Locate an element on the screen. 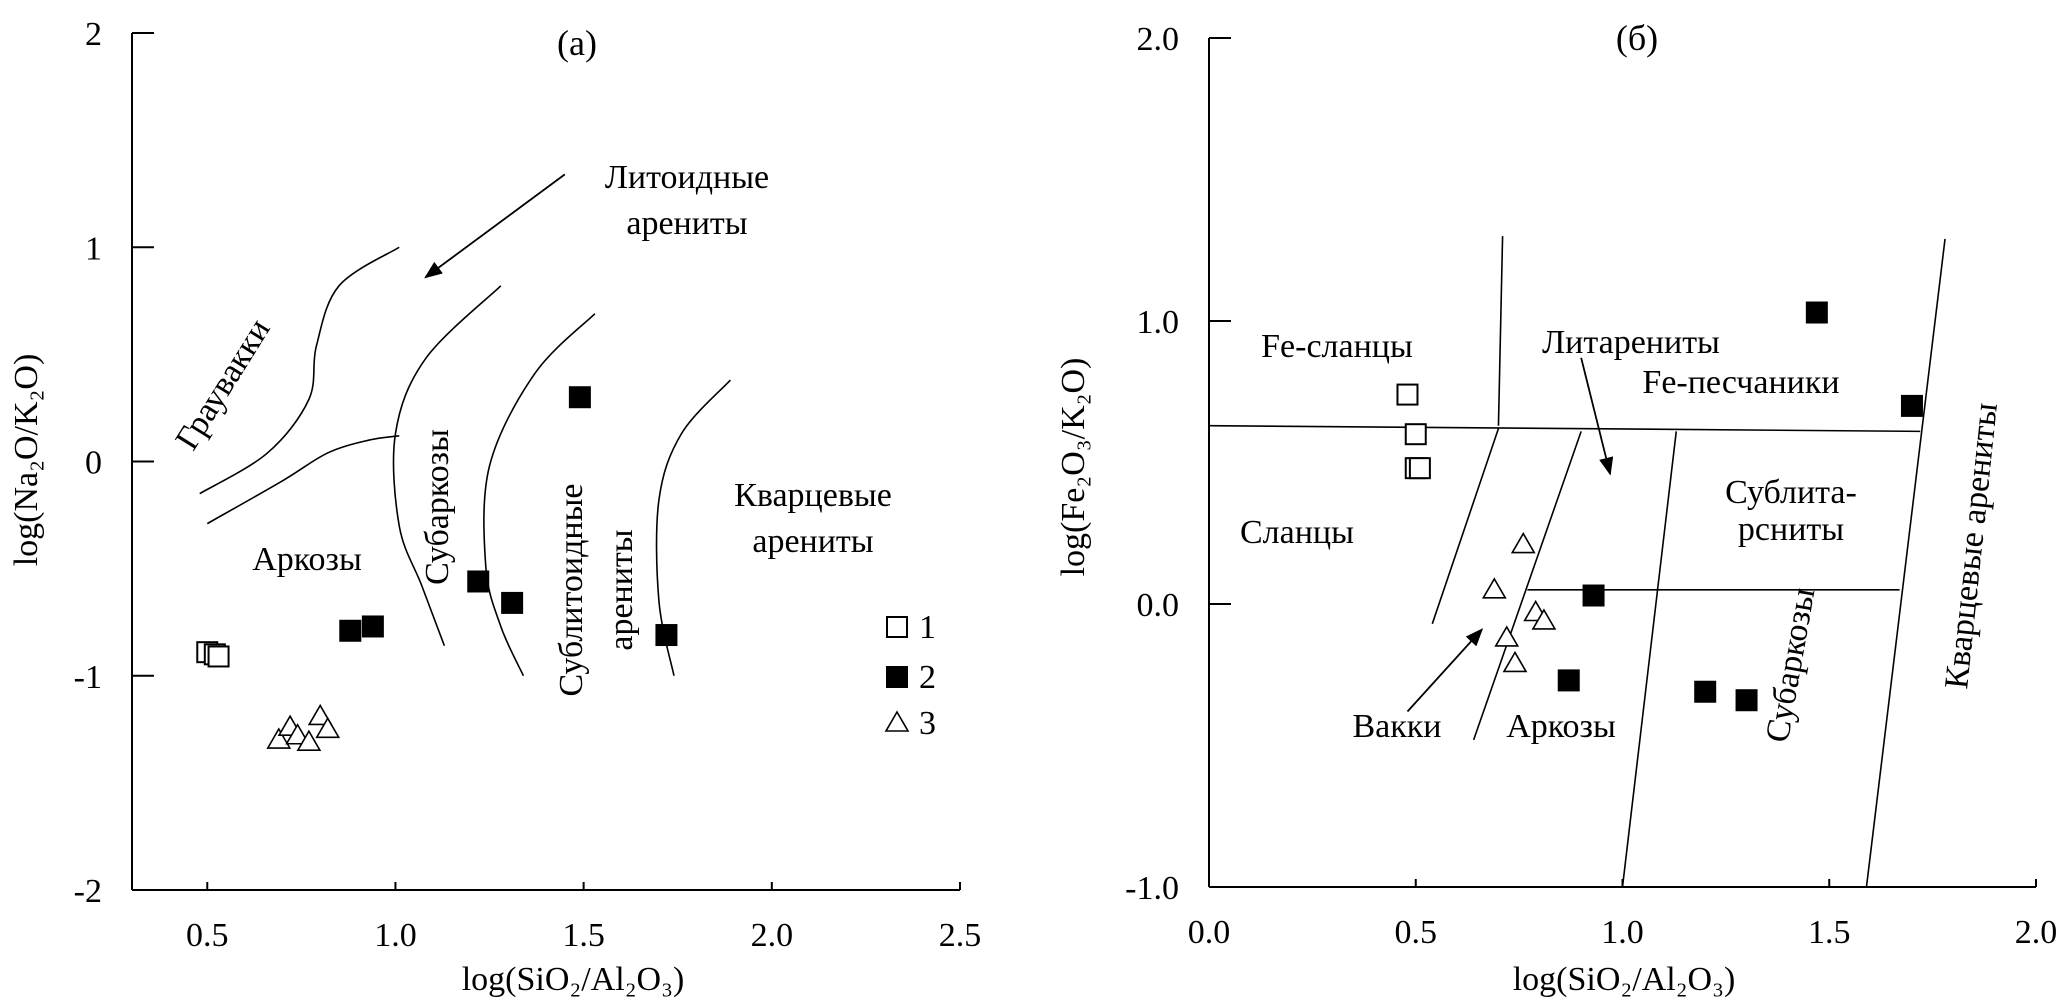 This screenshot has width=2067, height=1004. field-label-quartz: Кварцевые арениты is located at coordinates (1971, 546).